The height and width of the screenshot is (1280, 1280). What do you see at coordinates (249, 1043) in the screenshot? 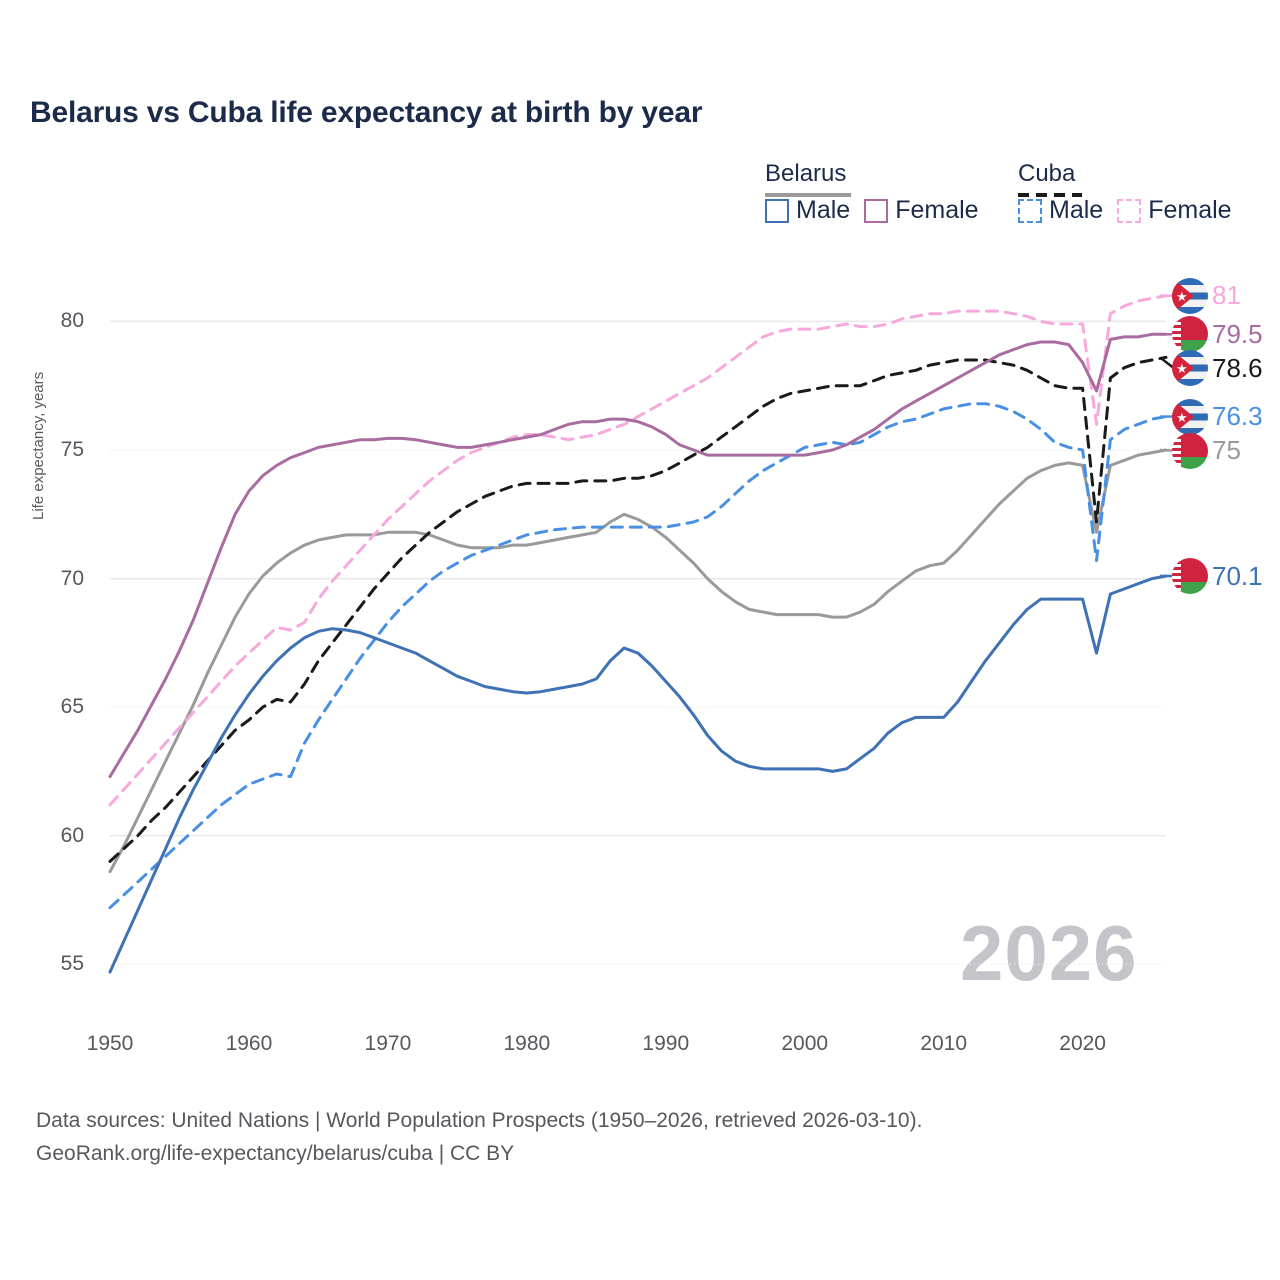
I see `x-tick-label: 1960` at bounding box center [249, 1043].